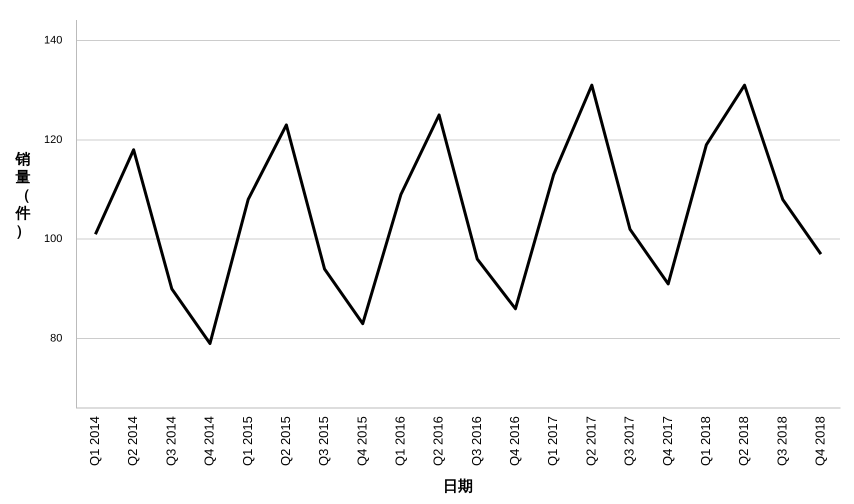 This screenshot has width=854, height=504. Describe the element at coordinates (629, 441) in the screenshot. I see `x-tick-label: Q3 2017` at that location.